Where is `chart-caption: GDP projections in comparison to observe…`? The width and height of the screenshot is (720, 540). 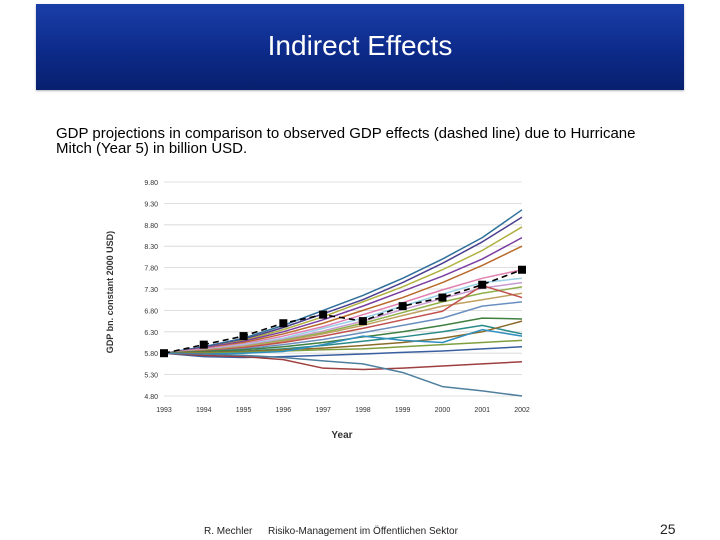 chart-caption: GDP projections in comparison to observe… is located at coordinates (346, 141).